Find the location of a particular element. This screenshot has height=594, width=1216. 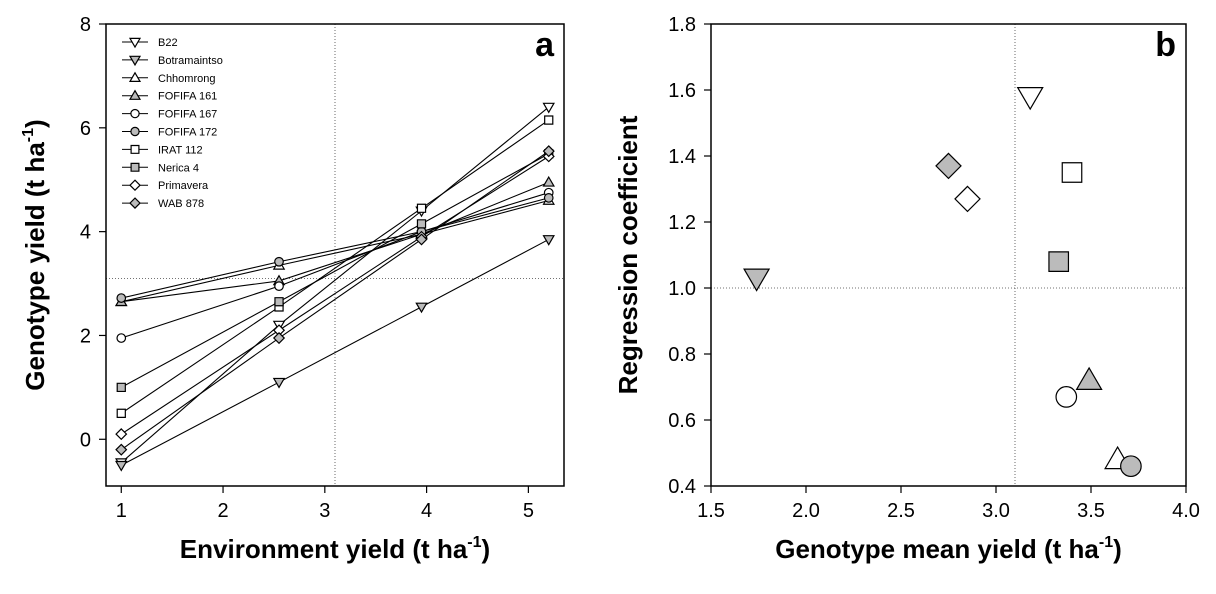

x-tick-label-4: 3.5 is located at coordinates (1091, 511).